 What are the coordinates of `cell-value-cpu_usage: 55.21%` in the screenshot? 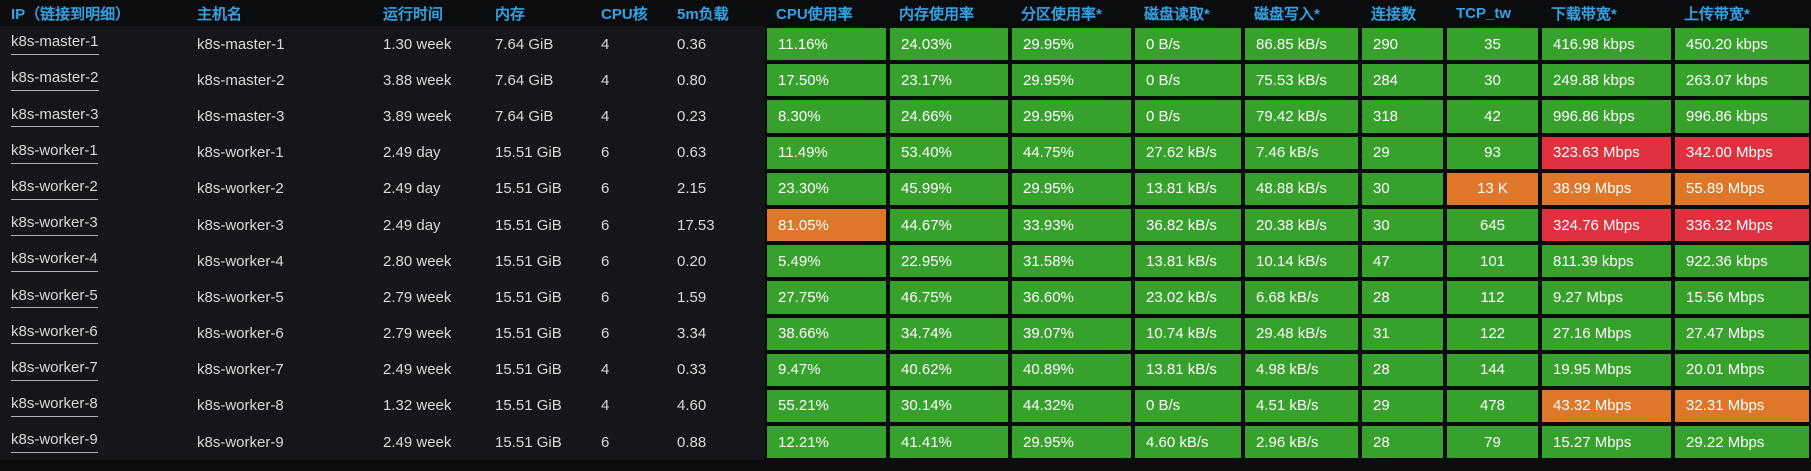 It's located at (826, 406).